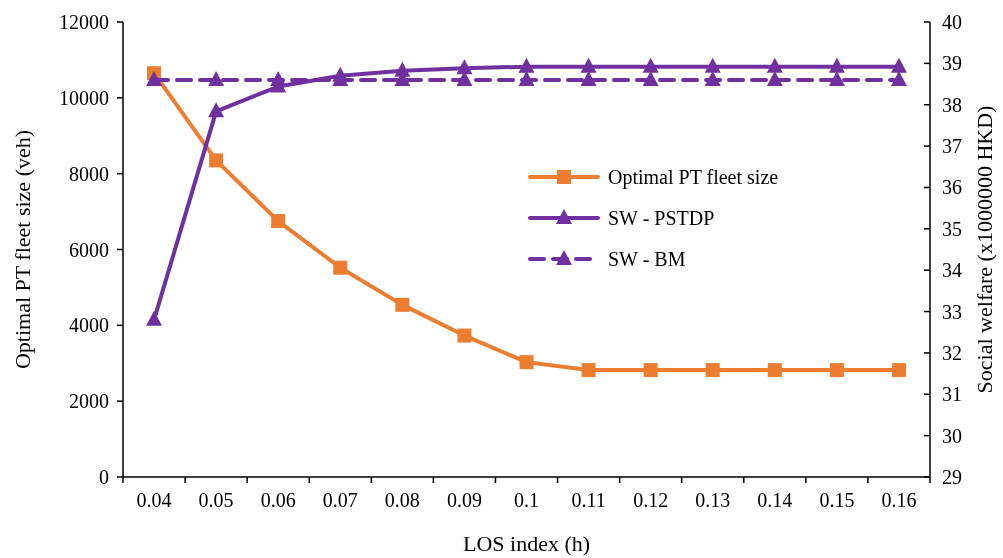 The height and width of the screenshot is (558, 1003). I want to click on legend-label: SW - BM, so click(647, 259).